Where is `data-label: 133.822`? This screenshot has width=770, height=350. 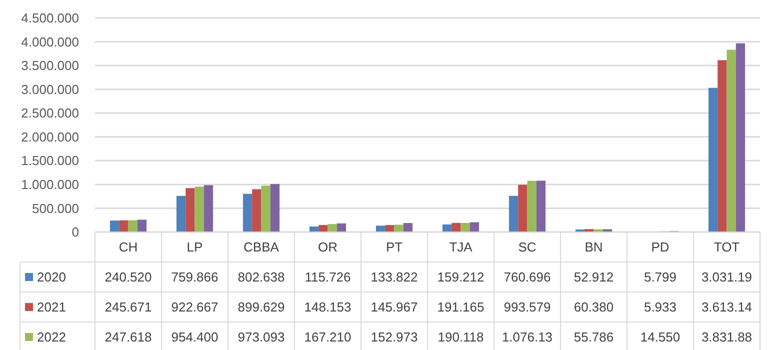
data-label: 133.822 is located at coordinates (394, 277).